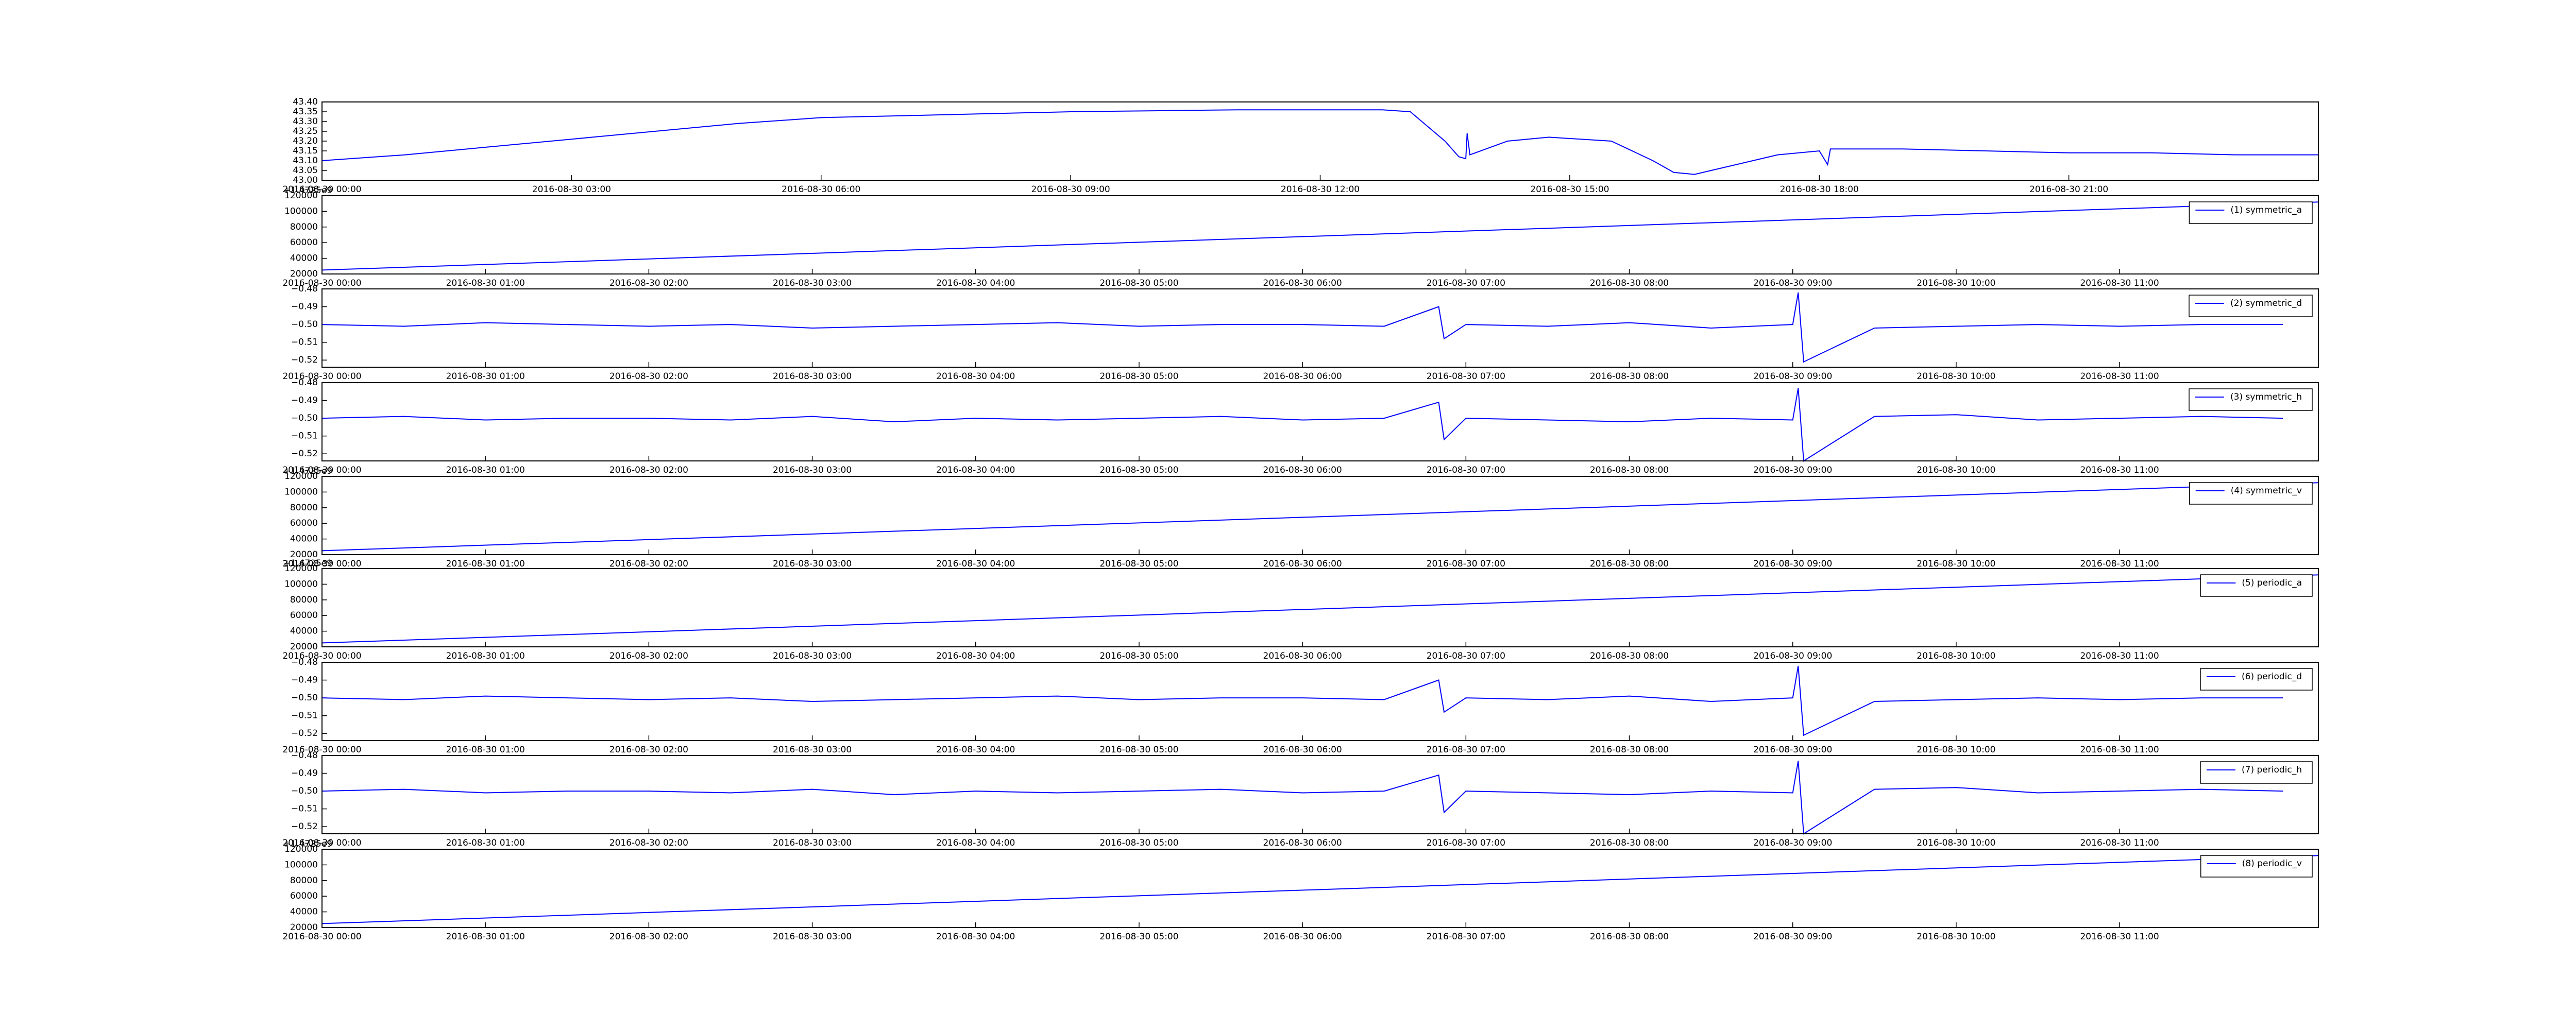  I want to click on legend: (7) periodic_h, so click(2256, 772).